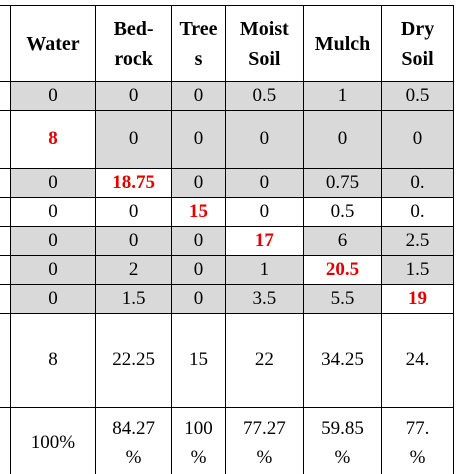 The height and width of the screenshot is (474, 474). I want to click on matrix-row: 0 0 15 0 0.5 0., so click(227, 212).